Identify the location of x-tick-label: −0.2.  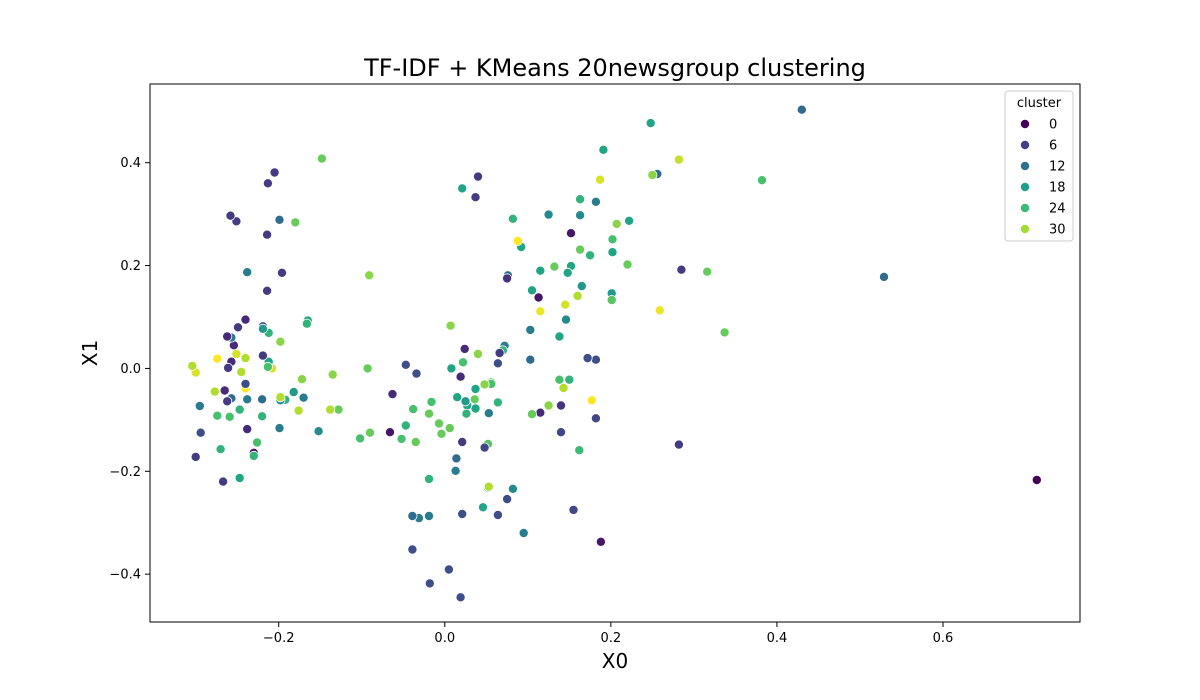
(279, 638).